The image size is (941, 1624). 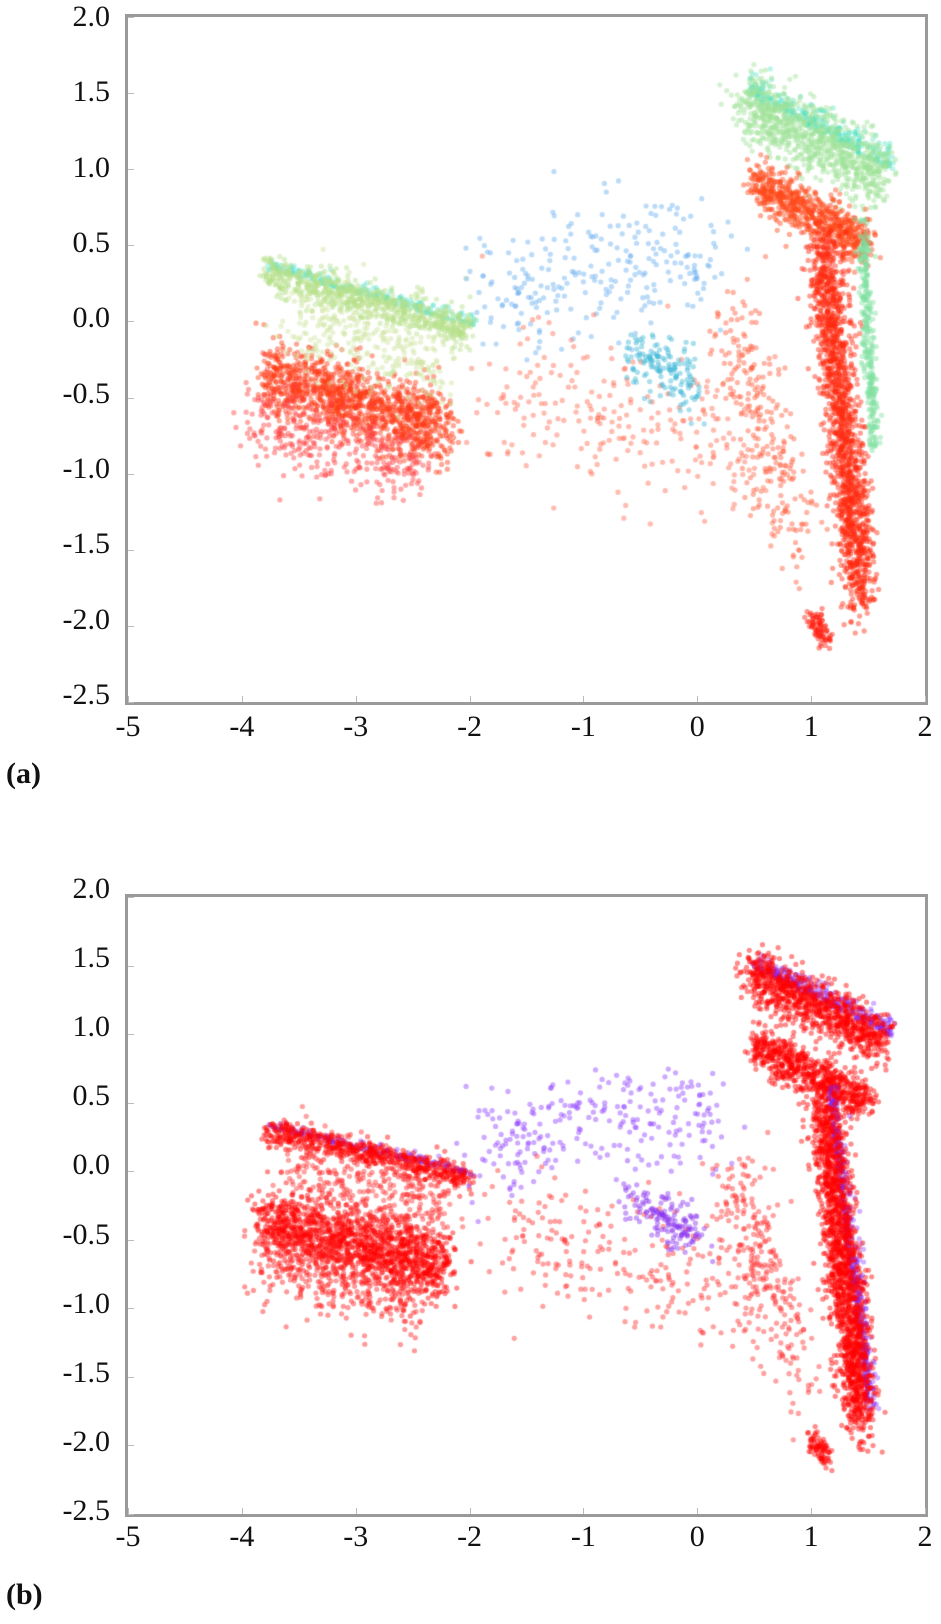 I want to click on panel-label-b: (b), so click(x=24, y=1594).